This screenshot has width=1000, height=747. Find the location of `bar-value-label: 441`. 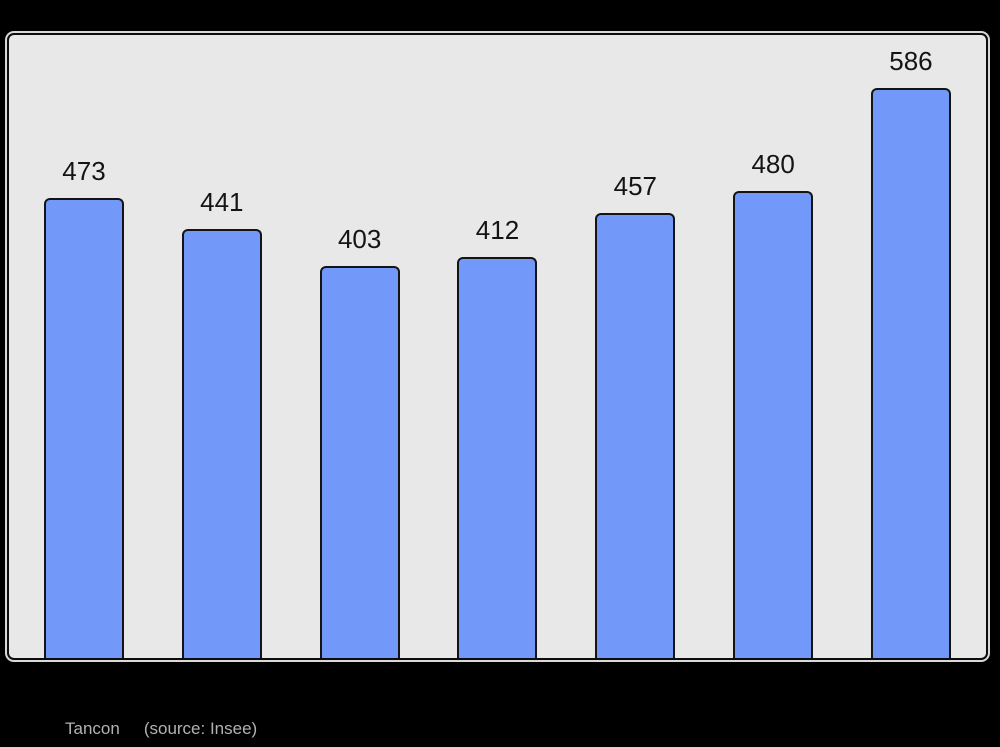

bar-value-label: 441 is located at coordinates (222, 201).